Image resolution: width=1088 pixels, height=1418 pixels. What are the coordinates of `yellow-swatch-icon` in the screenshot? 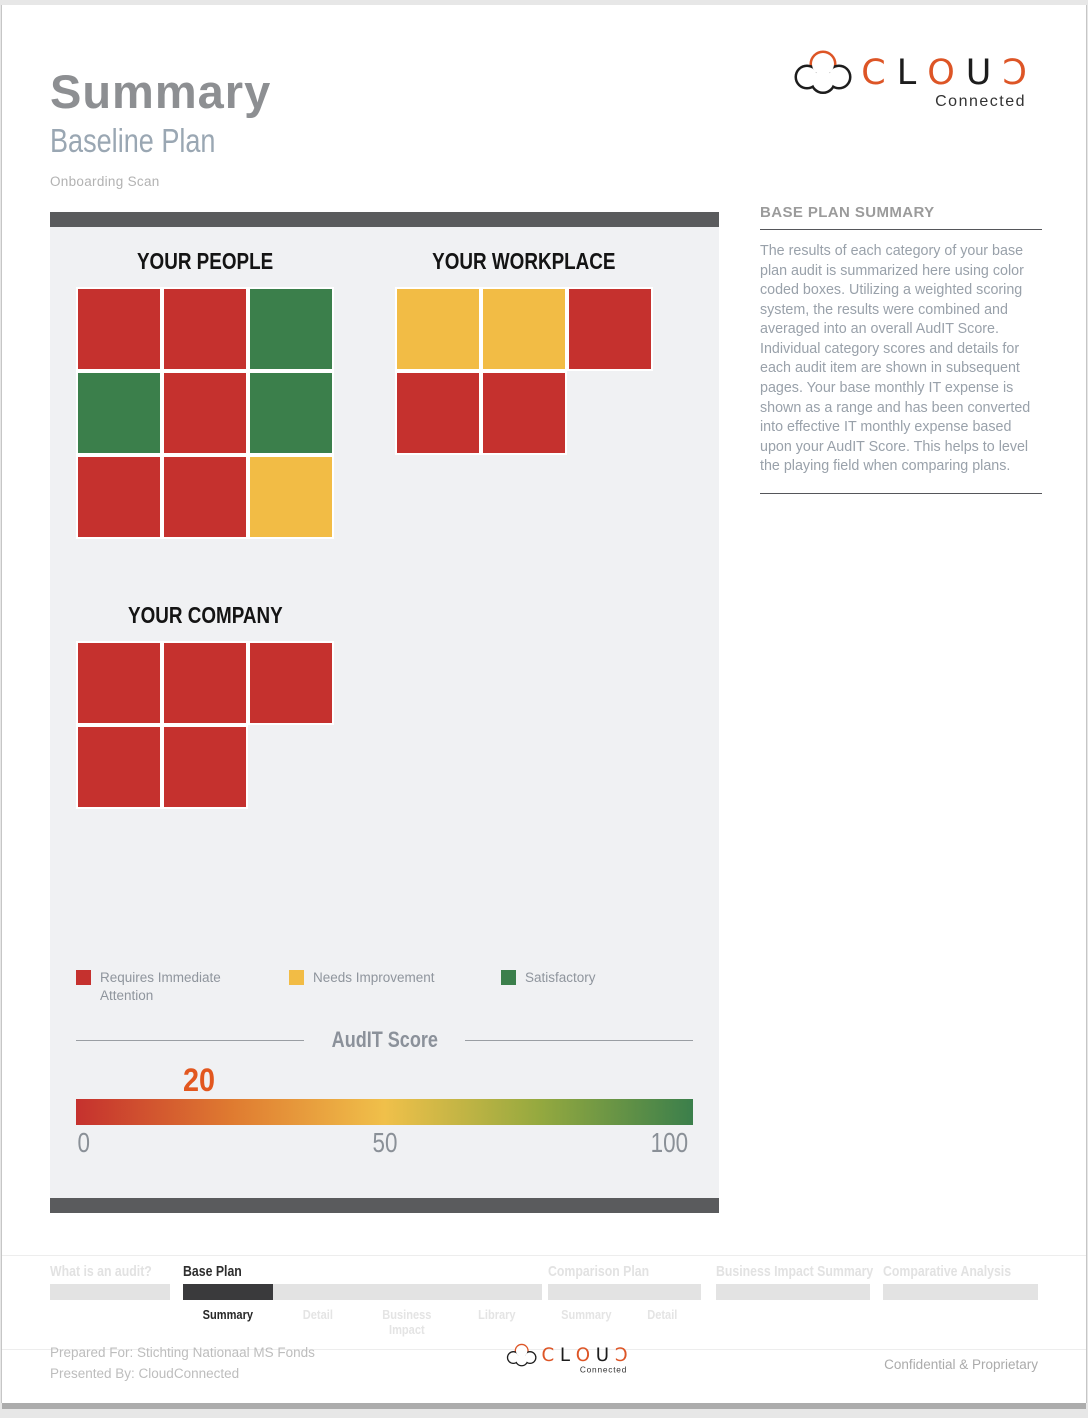 It's located at (296, 977).